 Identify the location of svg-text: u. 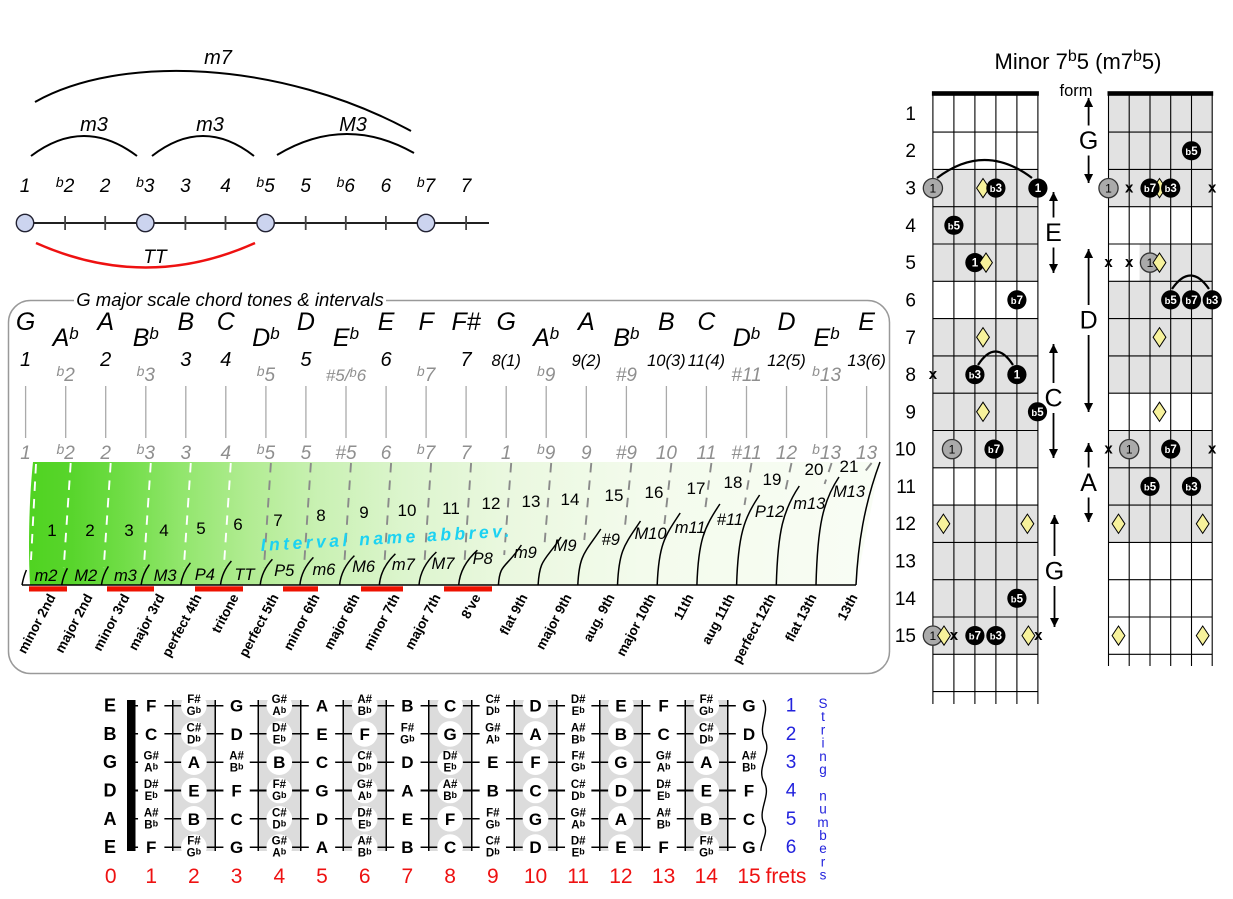
(823, 809).